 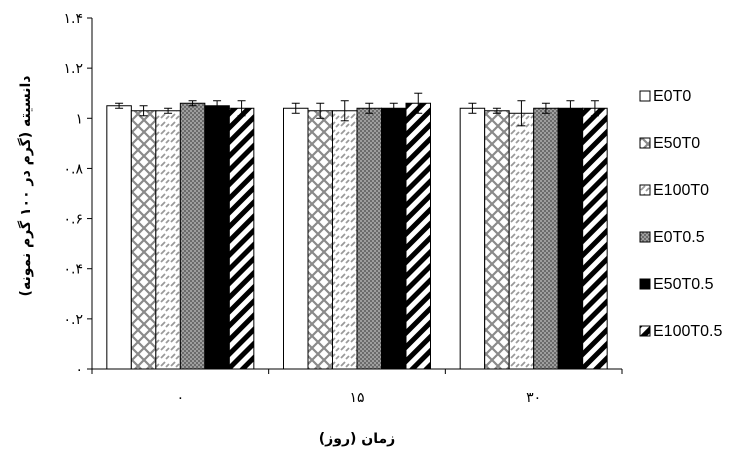 I want to click on y-tick-label: ۰.۴, so click(x=74, y=270).